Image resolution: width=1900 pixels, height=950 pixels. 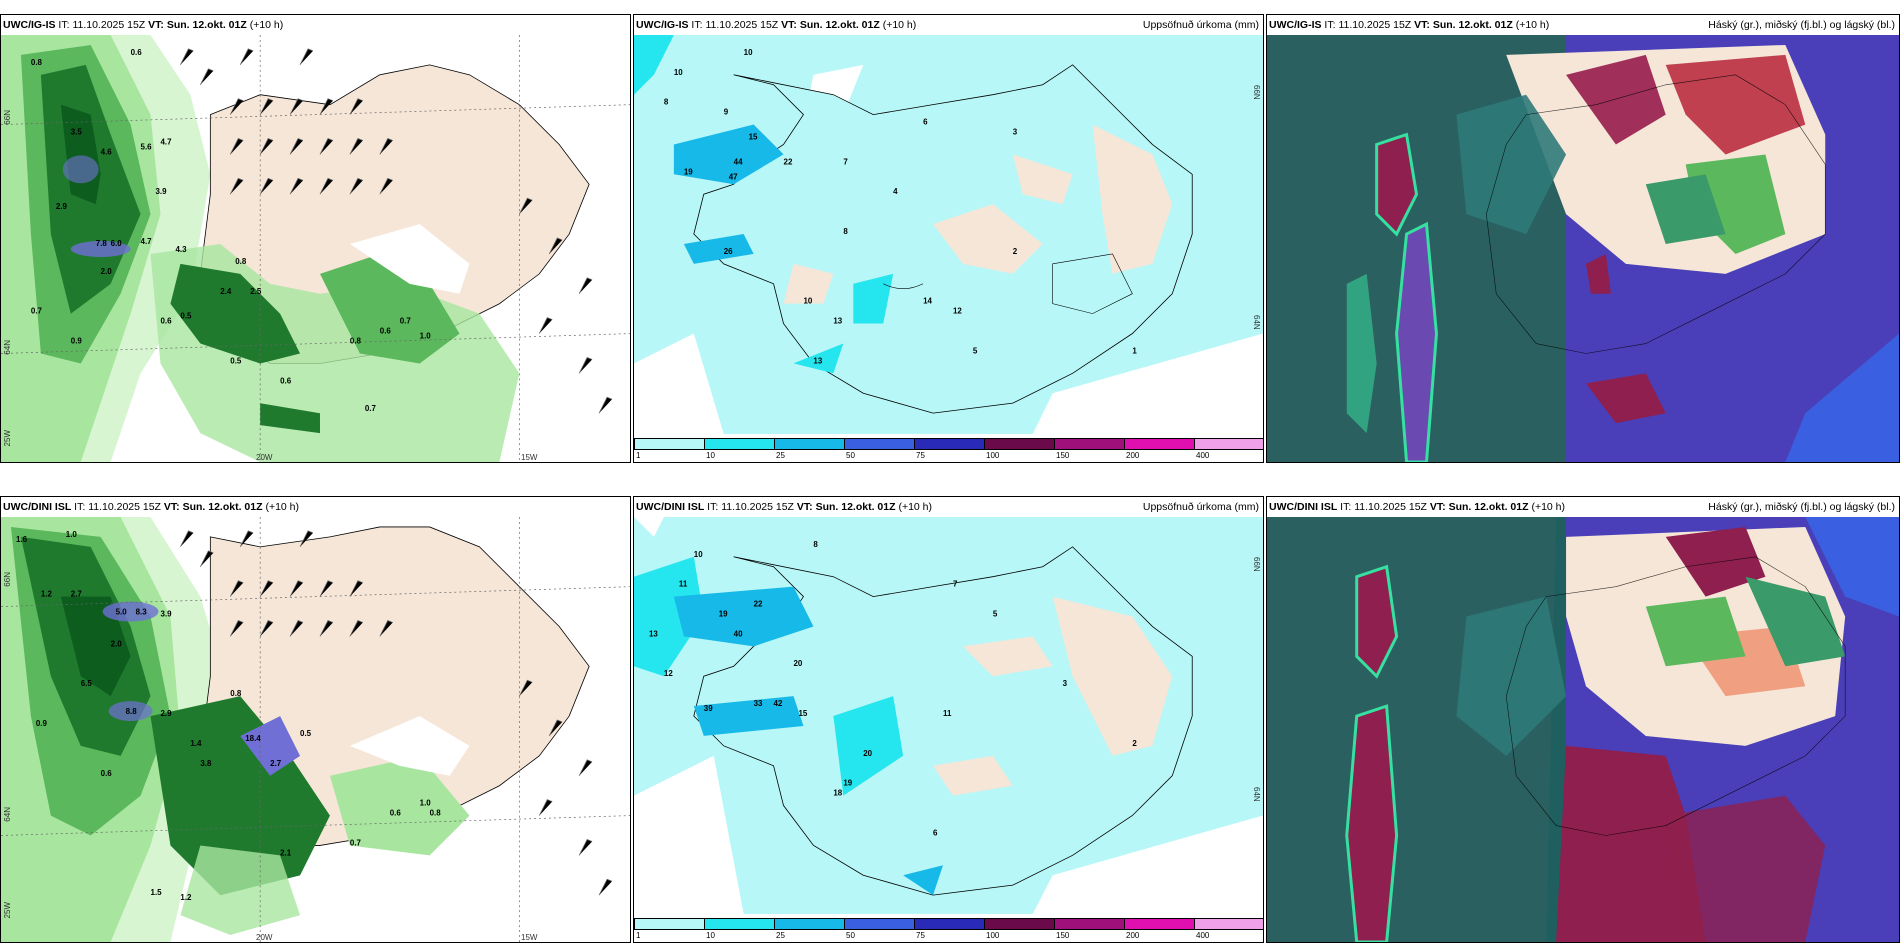 I want to click on model-name: UWC/DINI ISL, so click(x=1303, y=507).